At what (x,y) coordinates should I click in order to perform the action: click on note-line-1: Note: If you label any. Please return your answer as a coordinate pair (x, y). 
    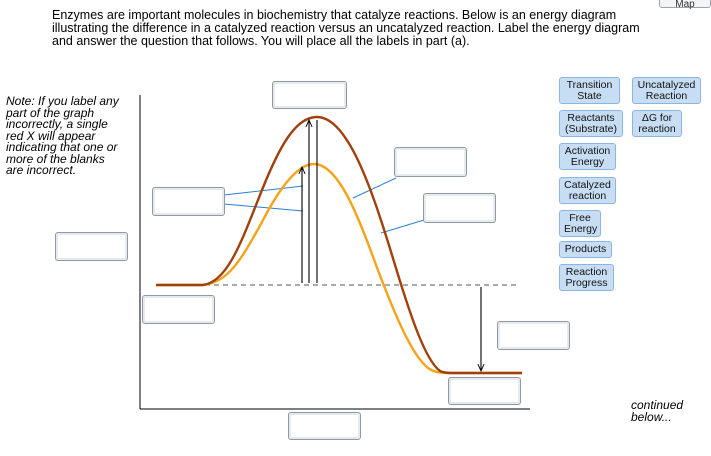
    Looking at the image, I should click on (62, 101).